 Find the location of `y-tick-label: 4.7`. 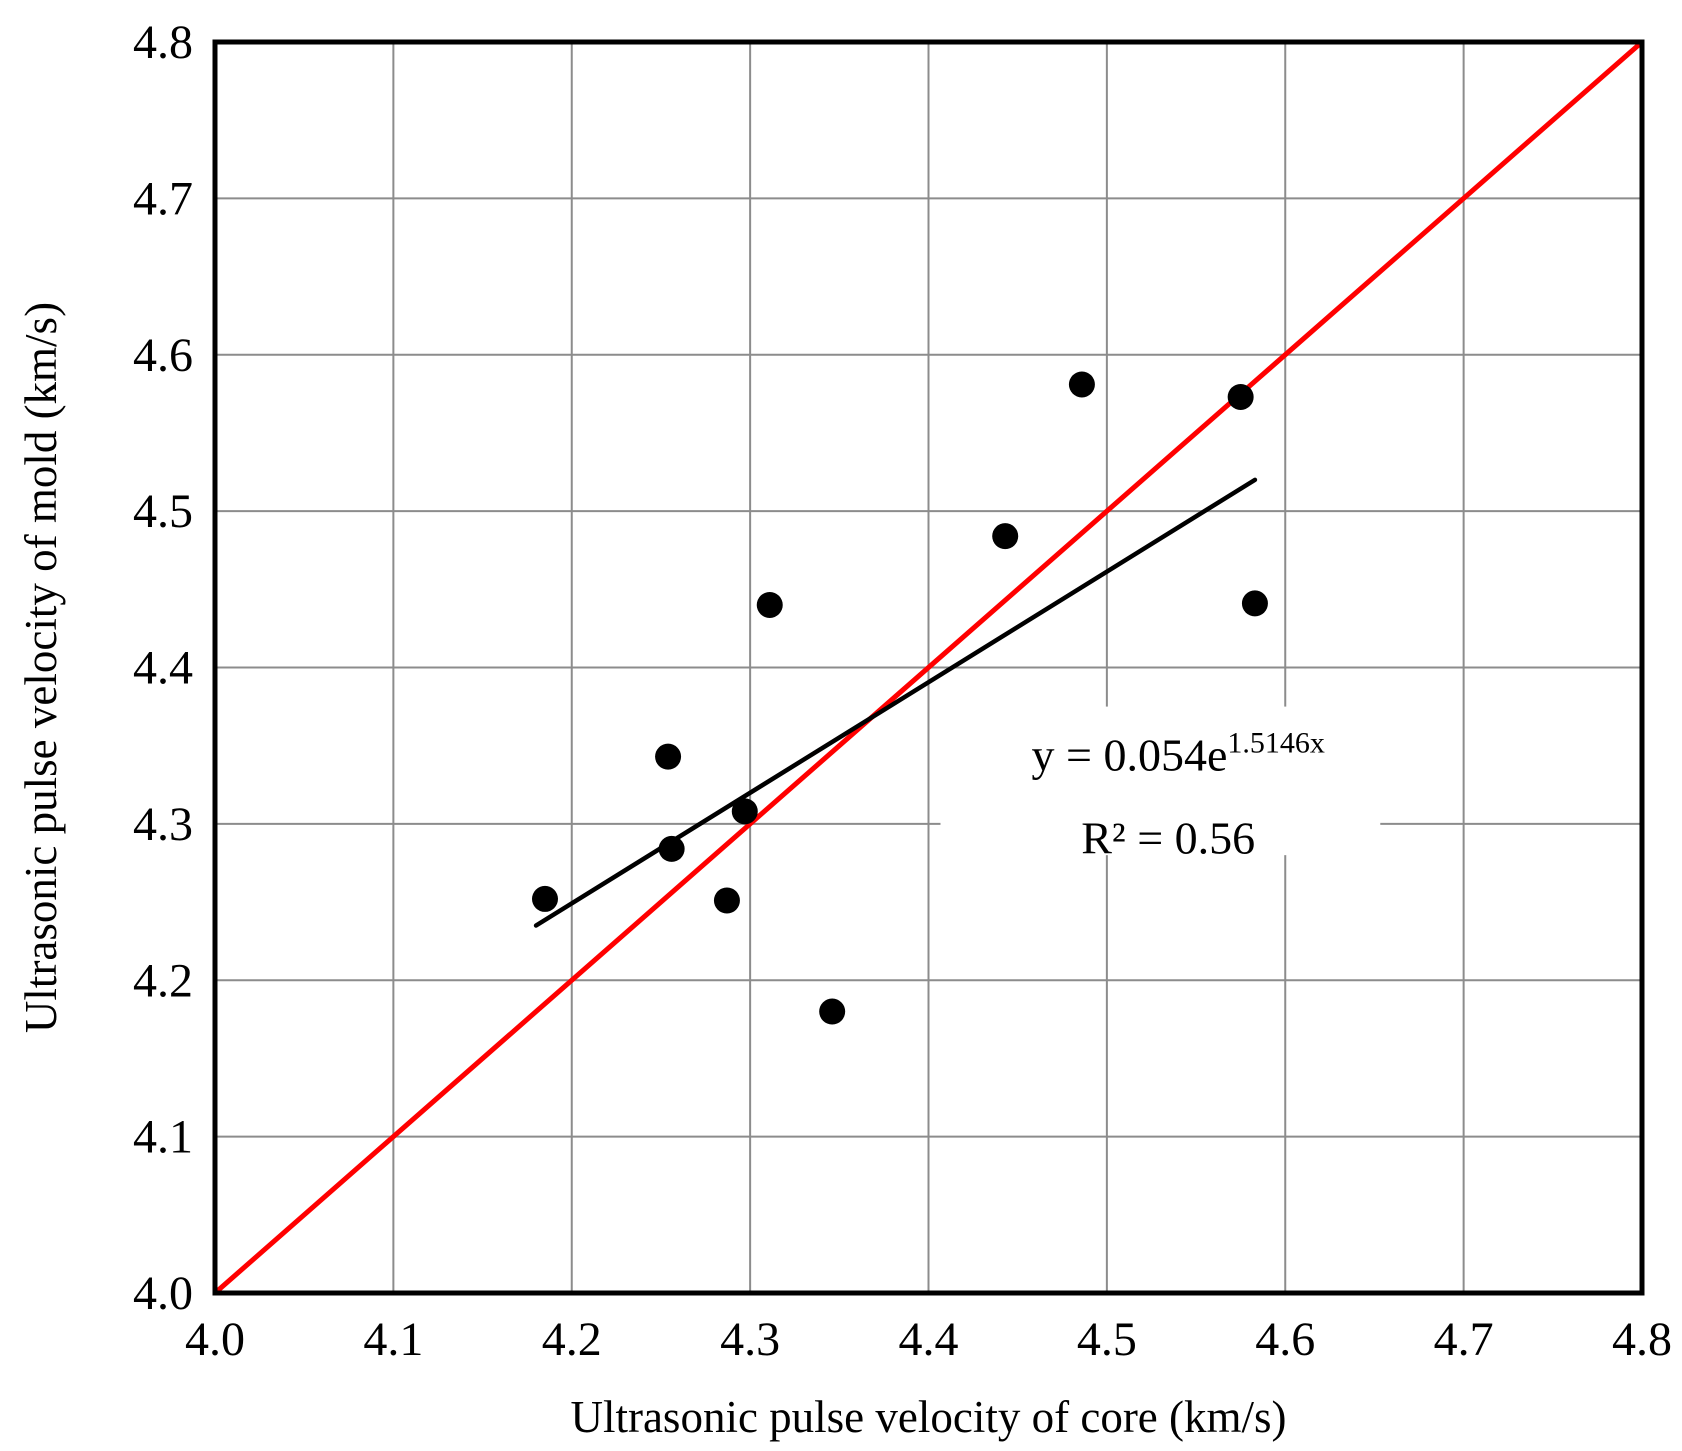

y-tick-label: 4.7 is located at coordinates (163, 198).